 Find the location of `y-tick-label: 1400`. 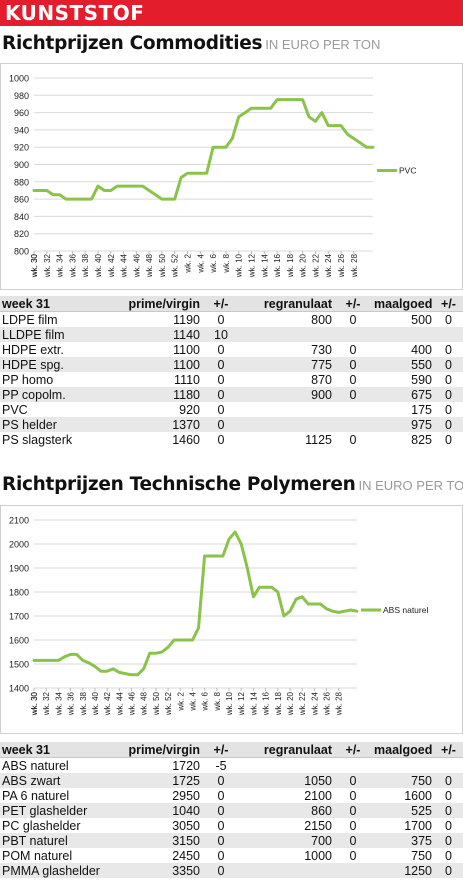

y-tick-label: 1400 is located at coordinates (19, 689).